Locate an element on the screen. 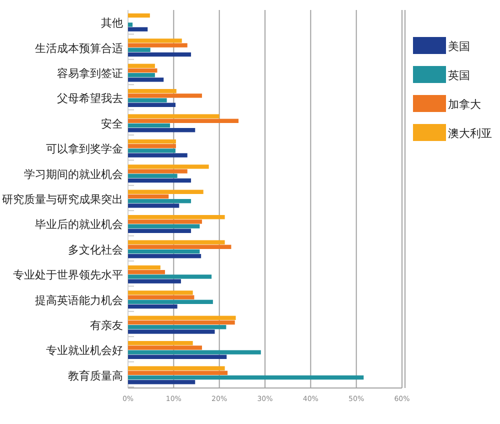  y-tick-label: 其他 is located at coordinates (112, 23).